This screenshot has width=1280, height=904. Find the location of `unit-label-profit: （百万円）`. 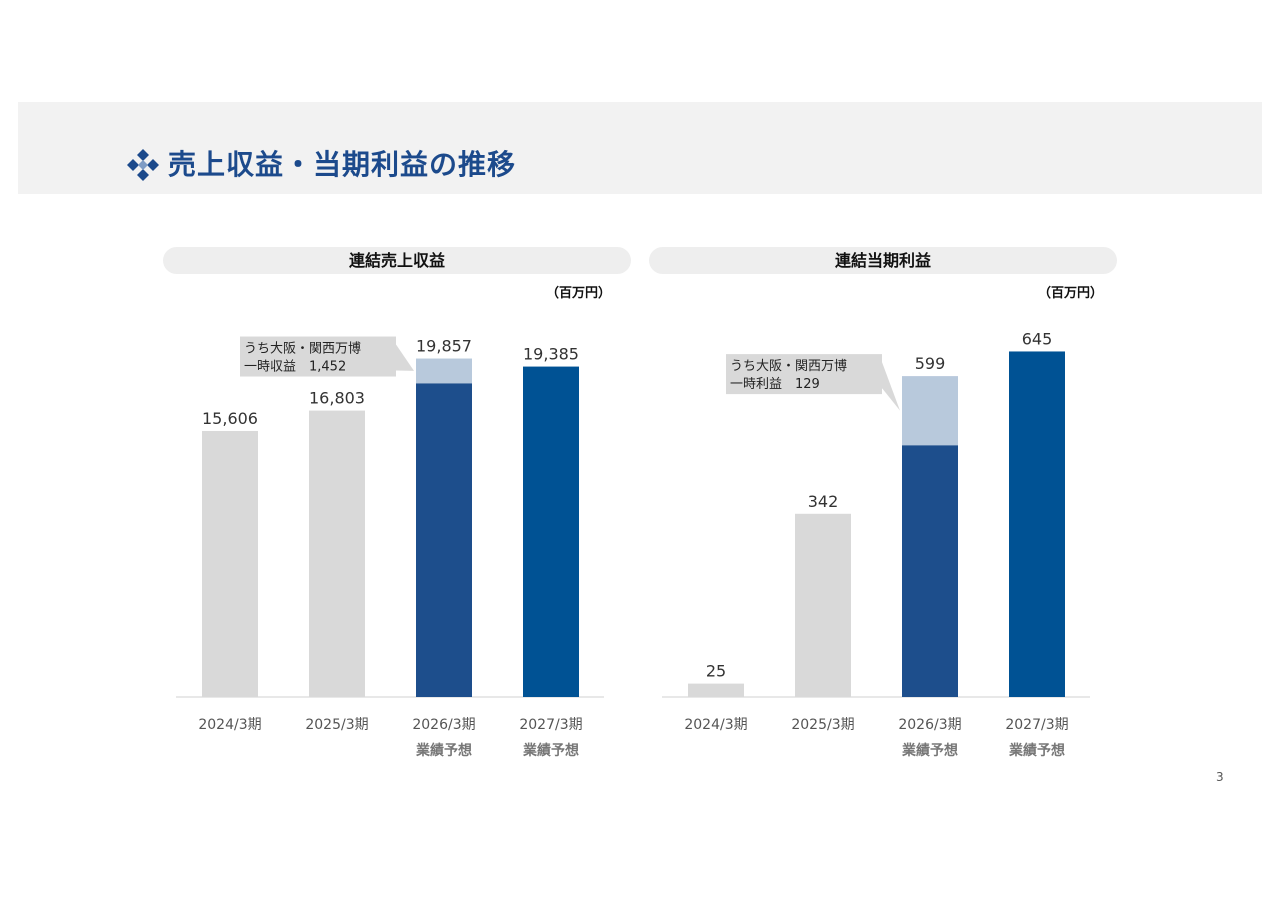

unit-label-profit: （百万円） is located at coordinates (1071, 293).